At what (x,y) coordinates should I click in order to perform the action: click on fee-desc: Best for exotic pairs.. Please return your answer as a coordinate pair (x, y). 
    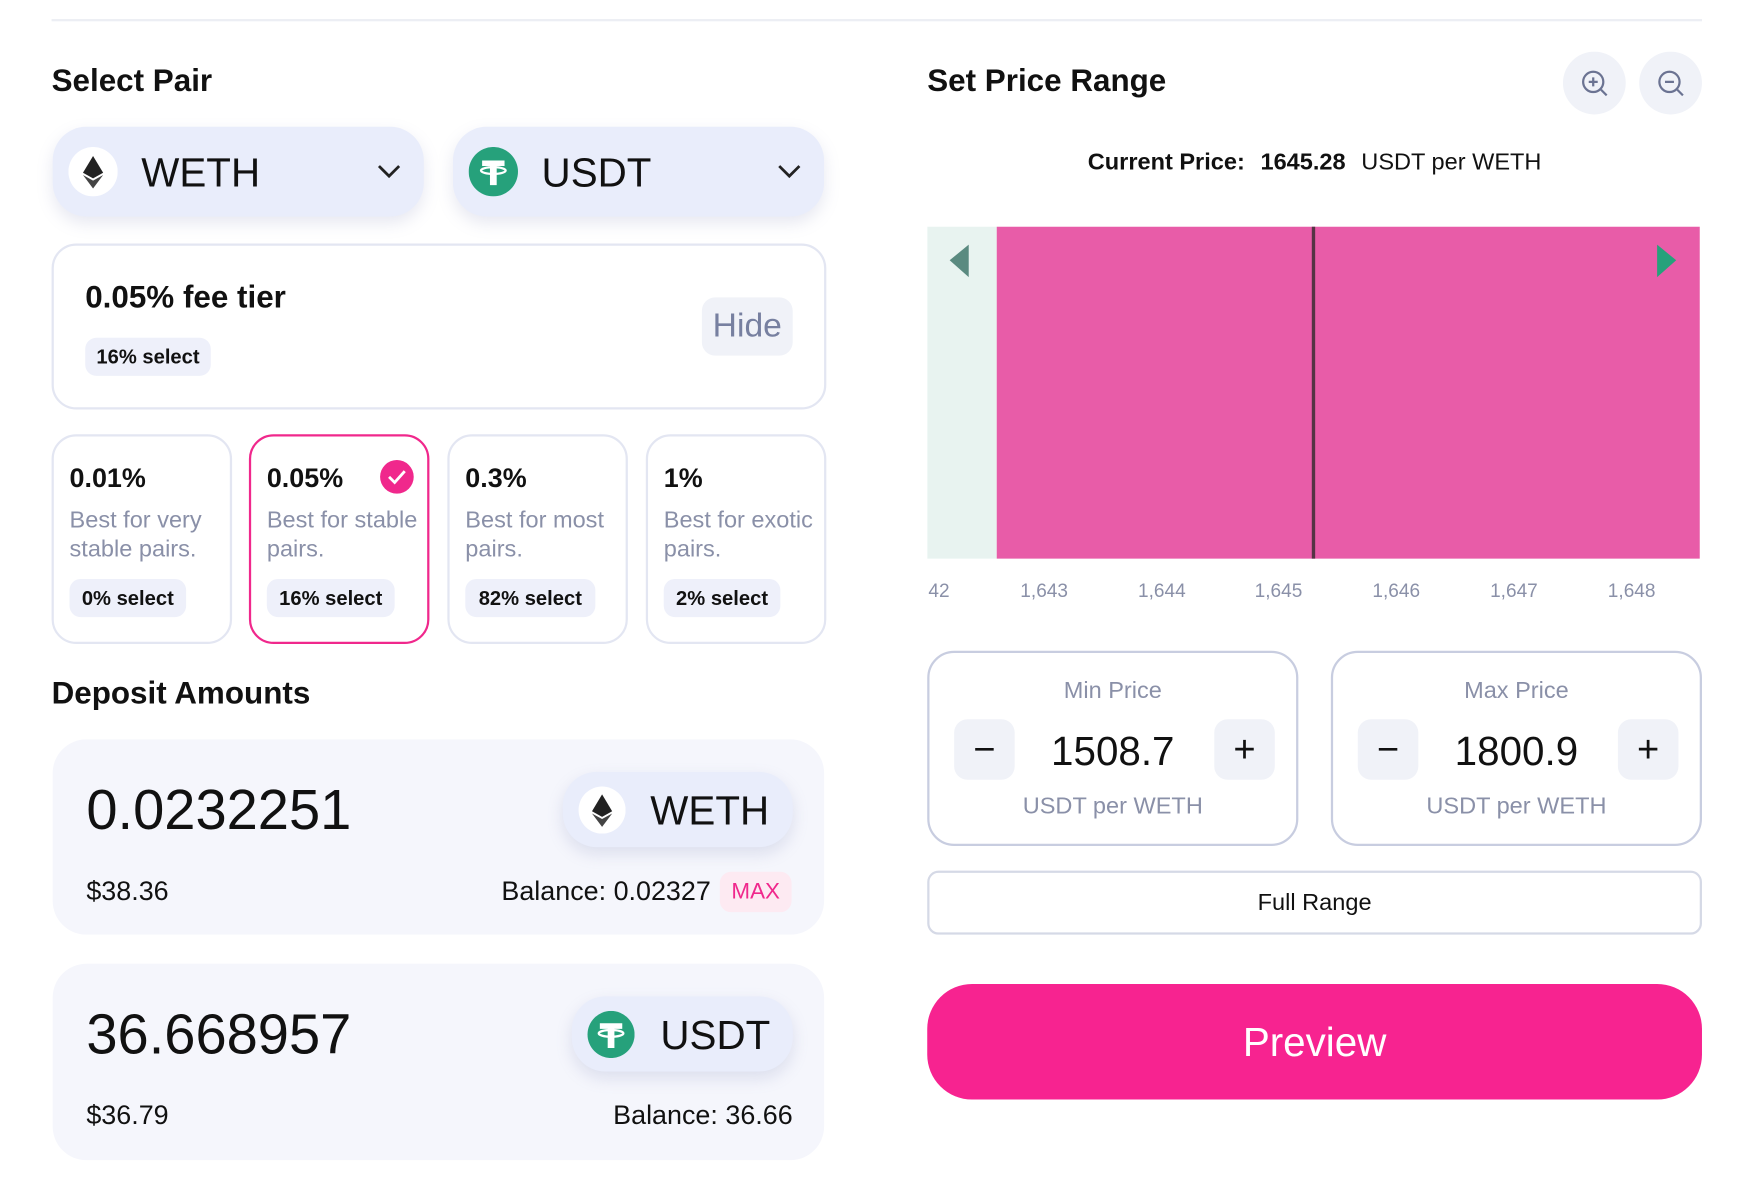
    Looking at the image, I should click on (738, 535).